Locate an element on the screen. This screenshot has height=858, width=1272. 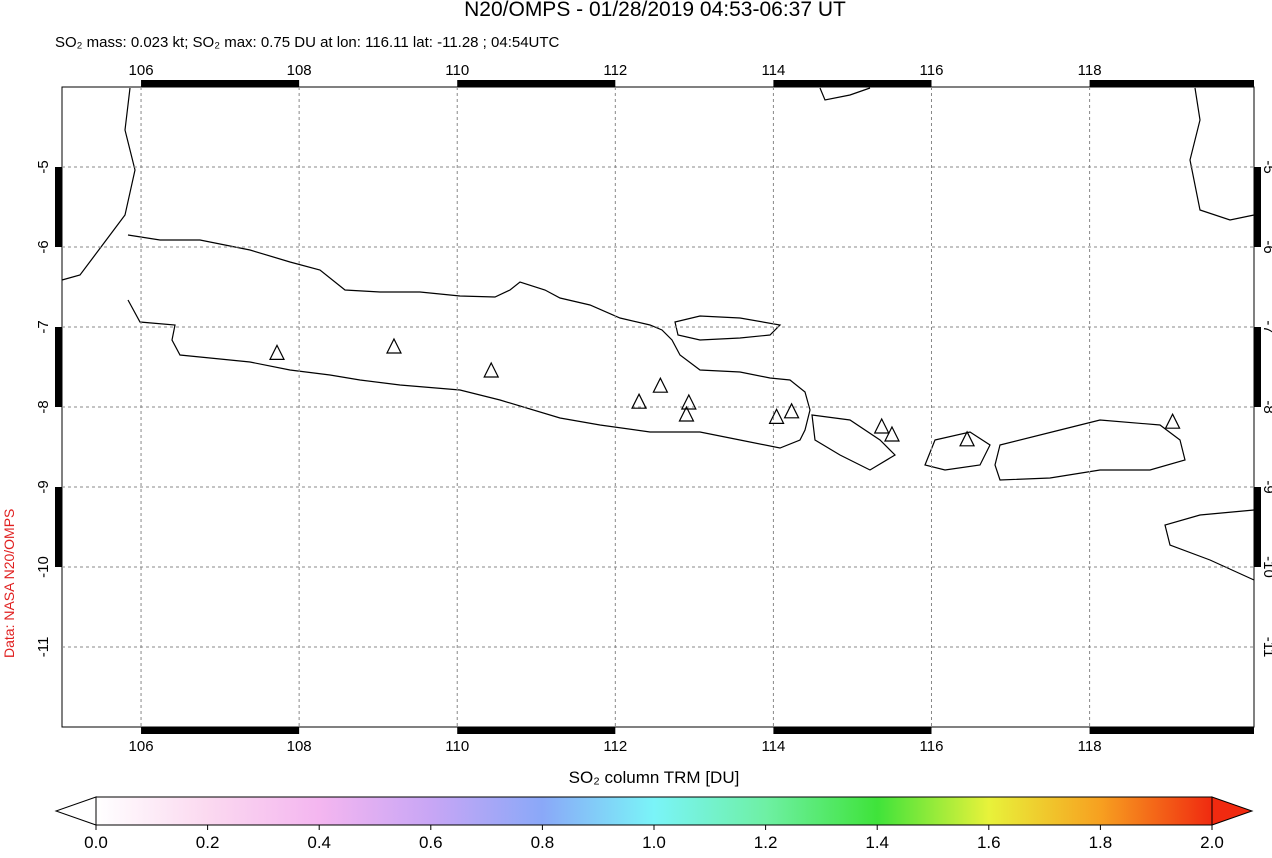
side-label: Data: NASA N20/OMPS is located at coordinates (9, 583).